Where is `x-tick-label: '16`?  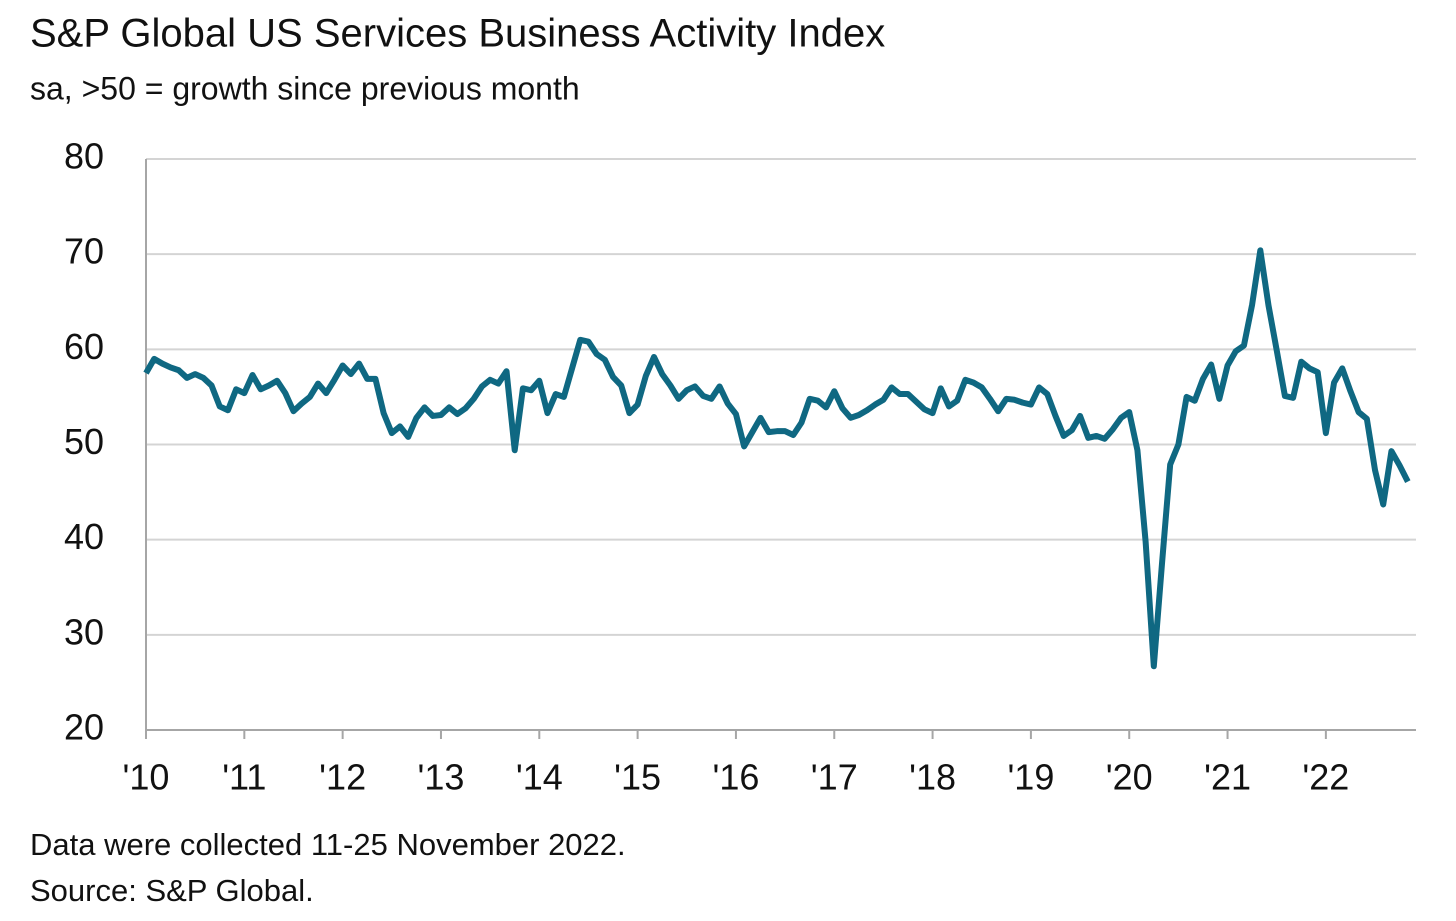 x-tick-label: '16 is located at coordinates (735, 777).